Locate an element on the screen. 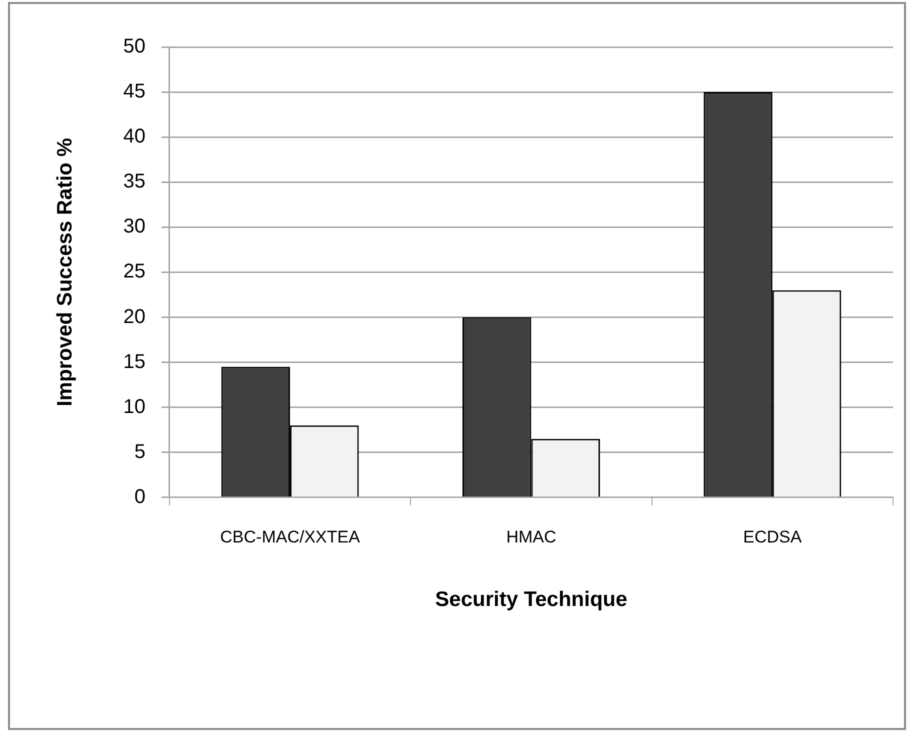 This screenshot has height=735, width=913. x-axis-title: Security Technique is located at coordinates (531, 600).